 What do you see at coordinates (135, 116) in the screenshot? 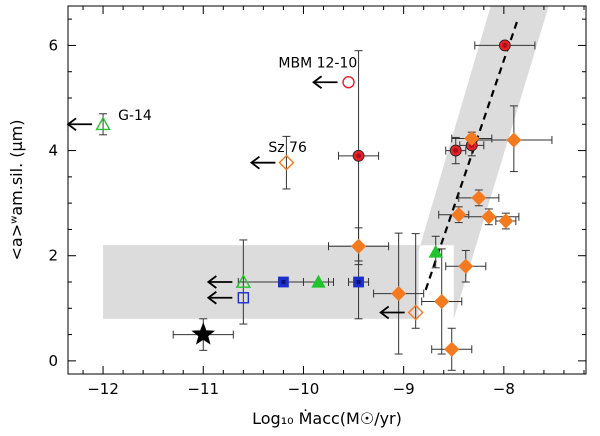
I see `annotation-g14: G-14` at bounding box center [135, 116].